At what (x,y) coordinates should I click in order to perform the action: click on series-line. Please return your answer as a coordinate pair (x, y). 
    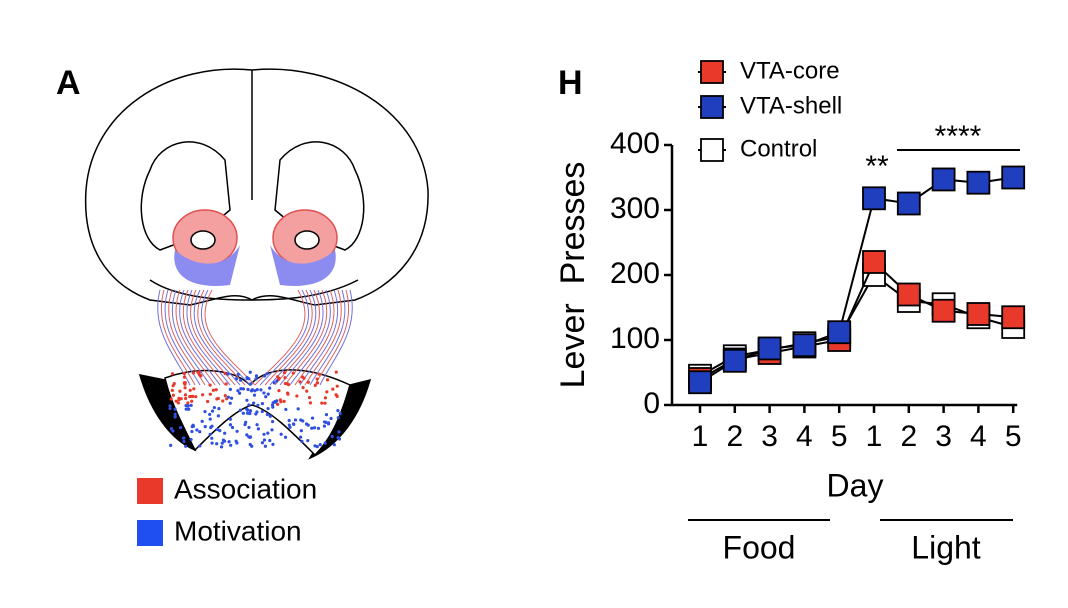
    Looking at the image, I should click on (856, 280).